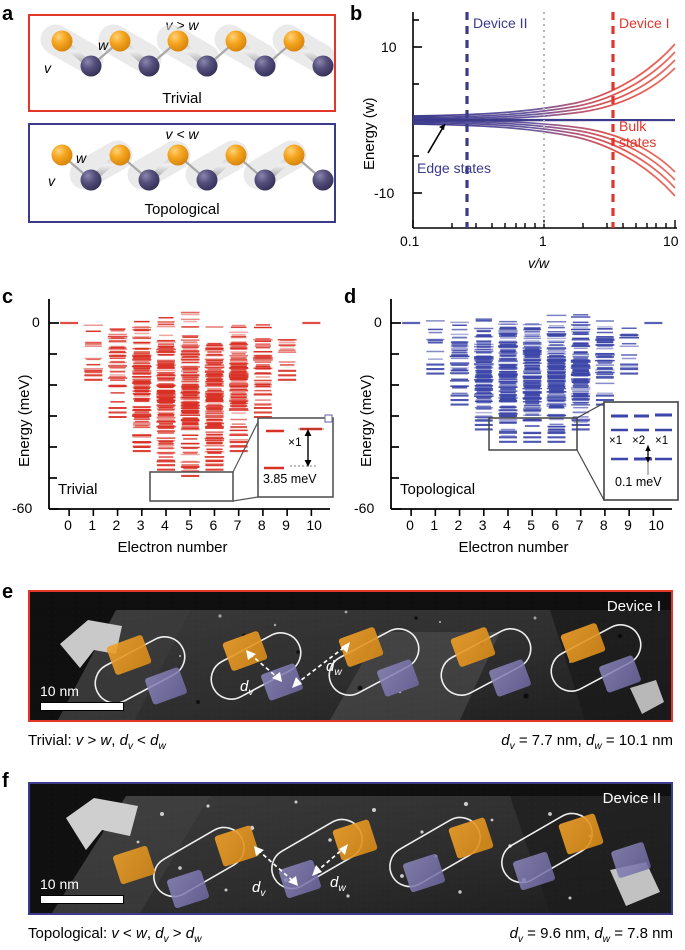  What do you see at coordinates (82, 697) in the screenshot?
I see `scalebar-e: 10 nm` at bounding box center [82, 697].